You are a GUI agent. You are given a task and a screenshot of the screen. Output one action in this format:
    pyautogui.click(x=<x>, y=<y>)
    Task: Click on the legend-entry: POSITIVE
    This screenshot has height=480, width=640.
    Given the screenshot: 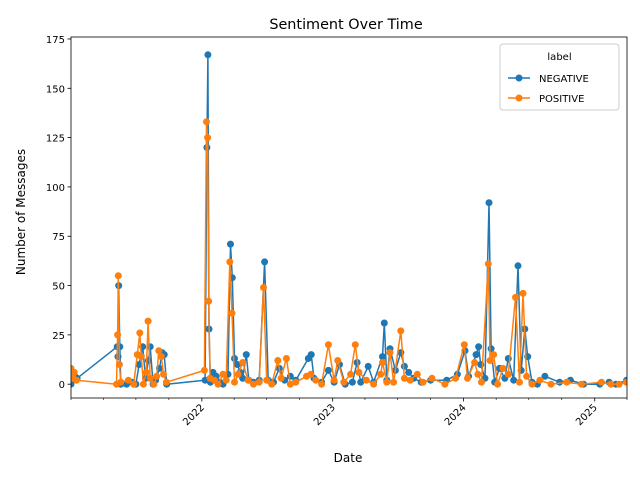 What is the action you would take?
    pyautogui.click(x=561, y=99)
    